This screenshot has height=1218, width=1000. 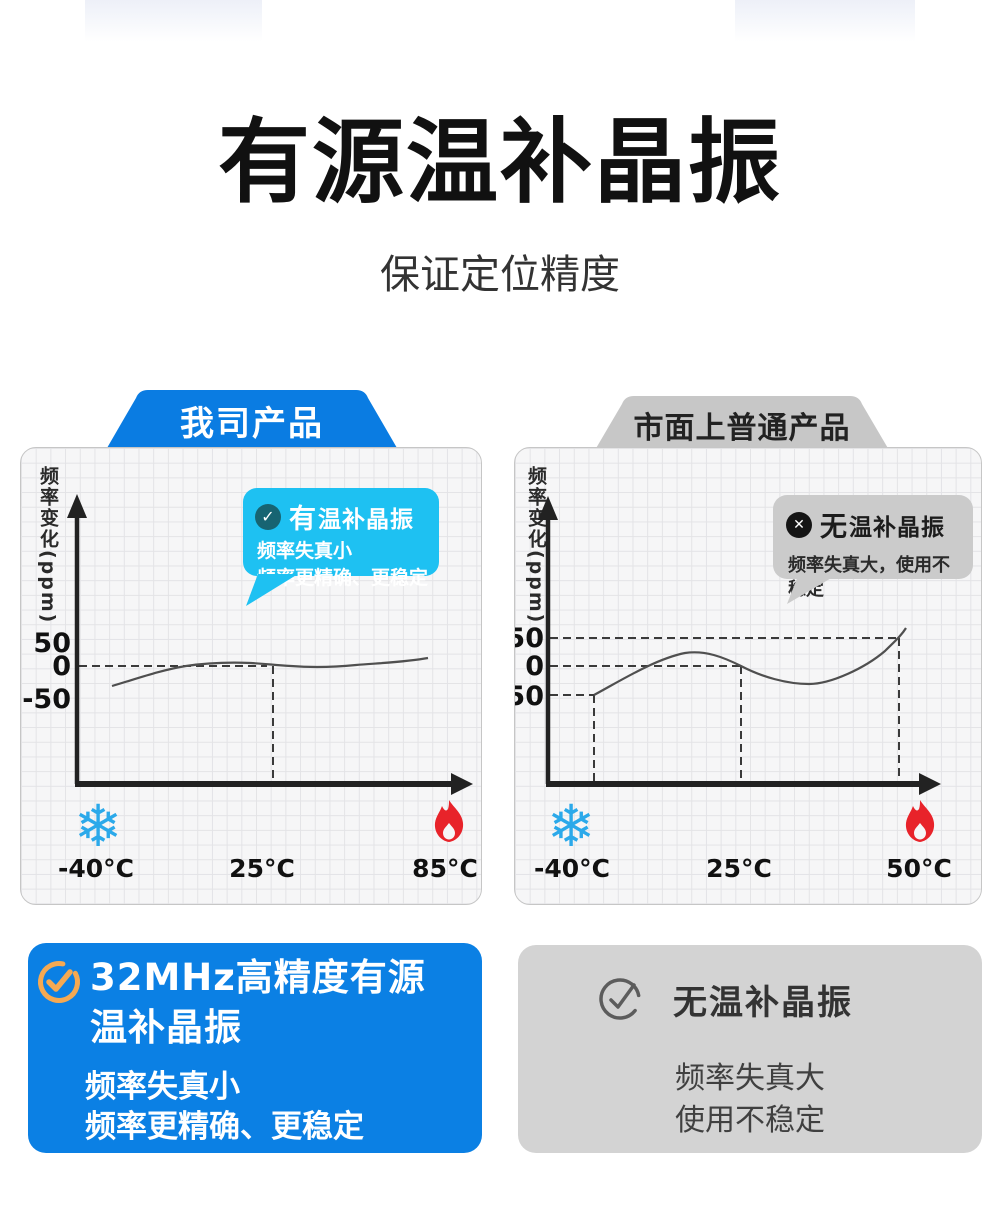 I want to click on chart-ours: 50 0 -50 ❄ -40°C 25°C 85°C, so click(x=250, y=688).